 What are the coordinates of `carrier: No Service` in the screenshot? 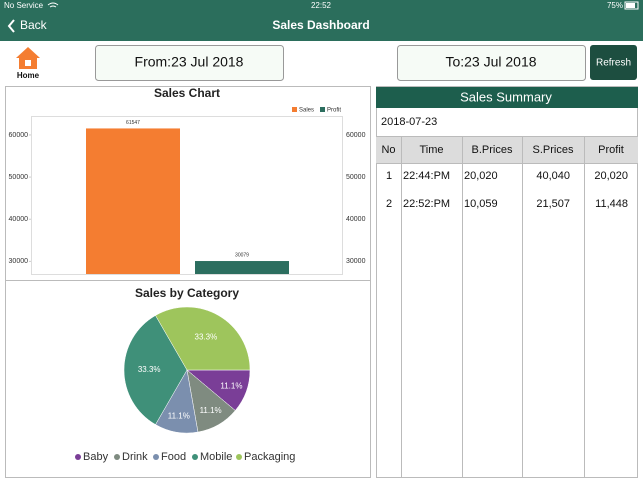 It's located at (24, 5).